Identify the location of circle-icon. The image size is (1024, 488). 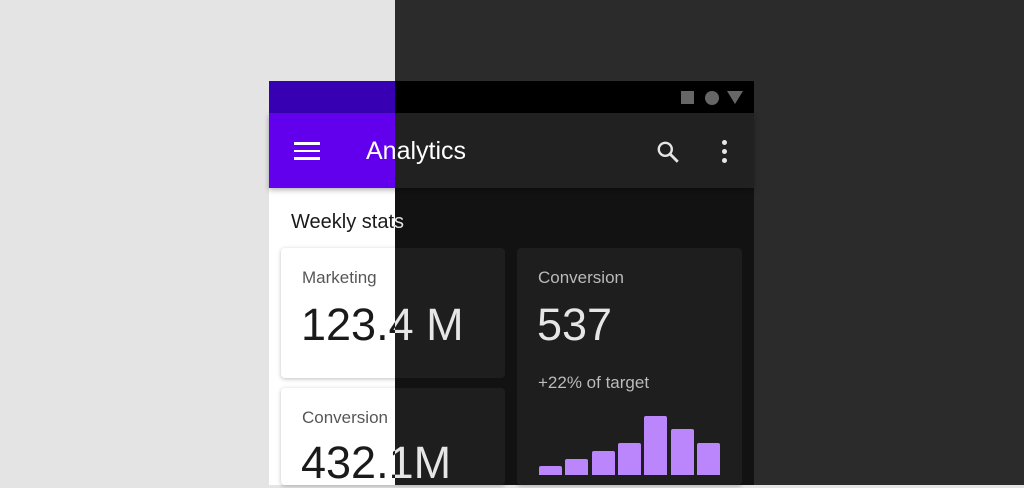
(712, 98).